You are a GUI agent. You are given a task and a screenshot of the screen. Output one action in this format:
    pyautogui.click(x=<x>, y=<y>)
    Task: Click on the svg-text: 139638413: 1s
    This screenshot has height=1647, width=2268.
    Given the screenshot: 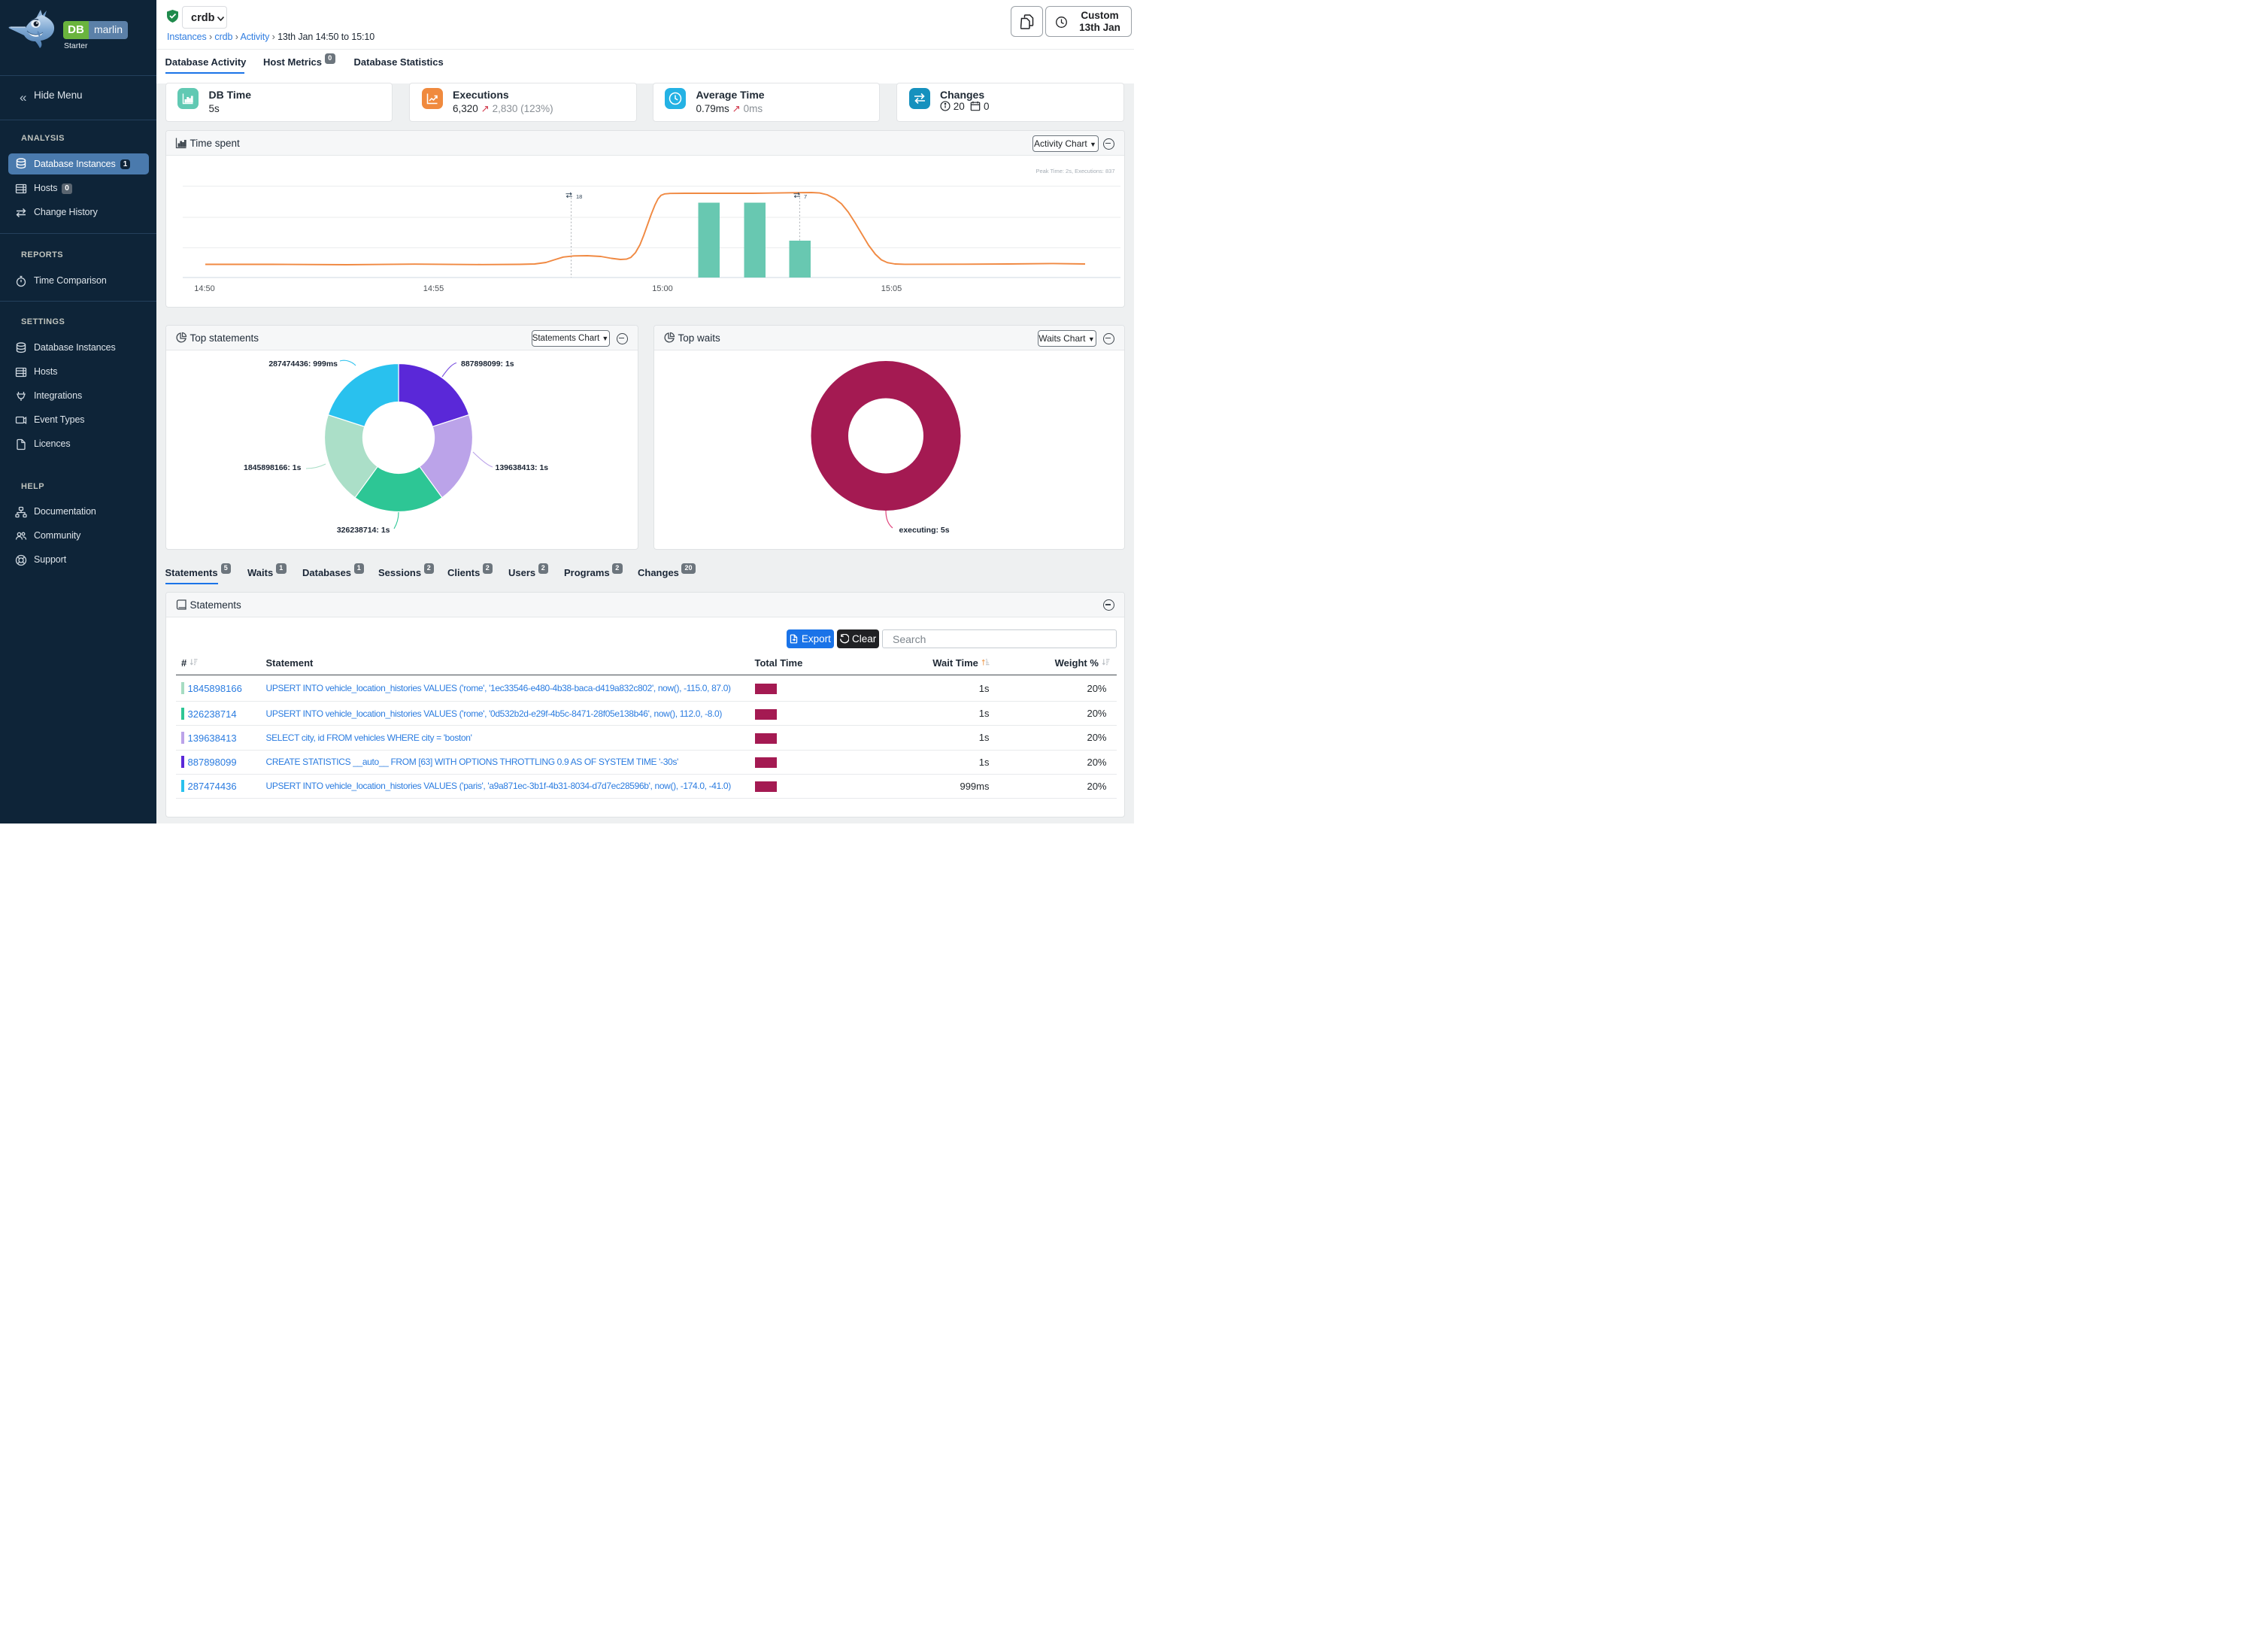 What is the action you would take?
    pyautogui.click(x=521, y=467)
    